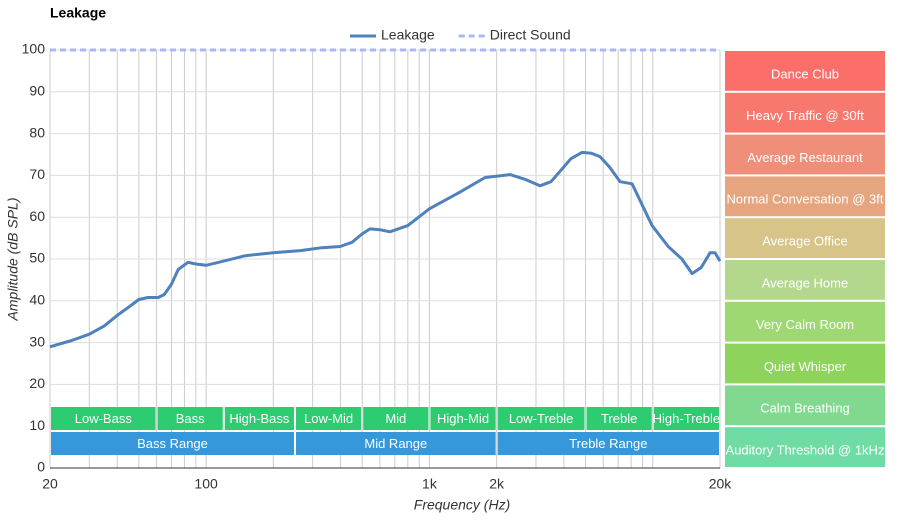 Image resolution: width=900 pixels, height=520 pixels. I want to click on frequency-band-label: Bass, so click(190, 418).